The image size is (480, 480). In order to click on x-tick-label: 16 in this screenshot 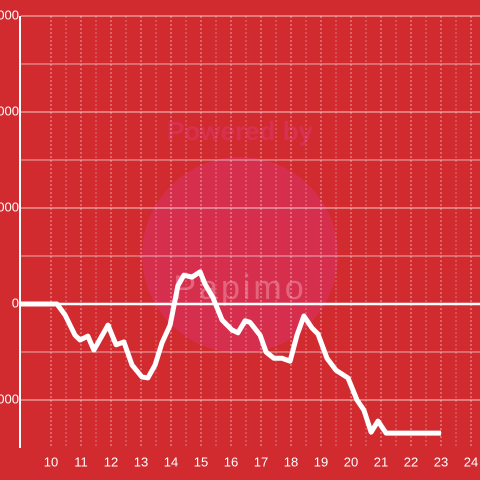, I will do `click(231, 461)`.